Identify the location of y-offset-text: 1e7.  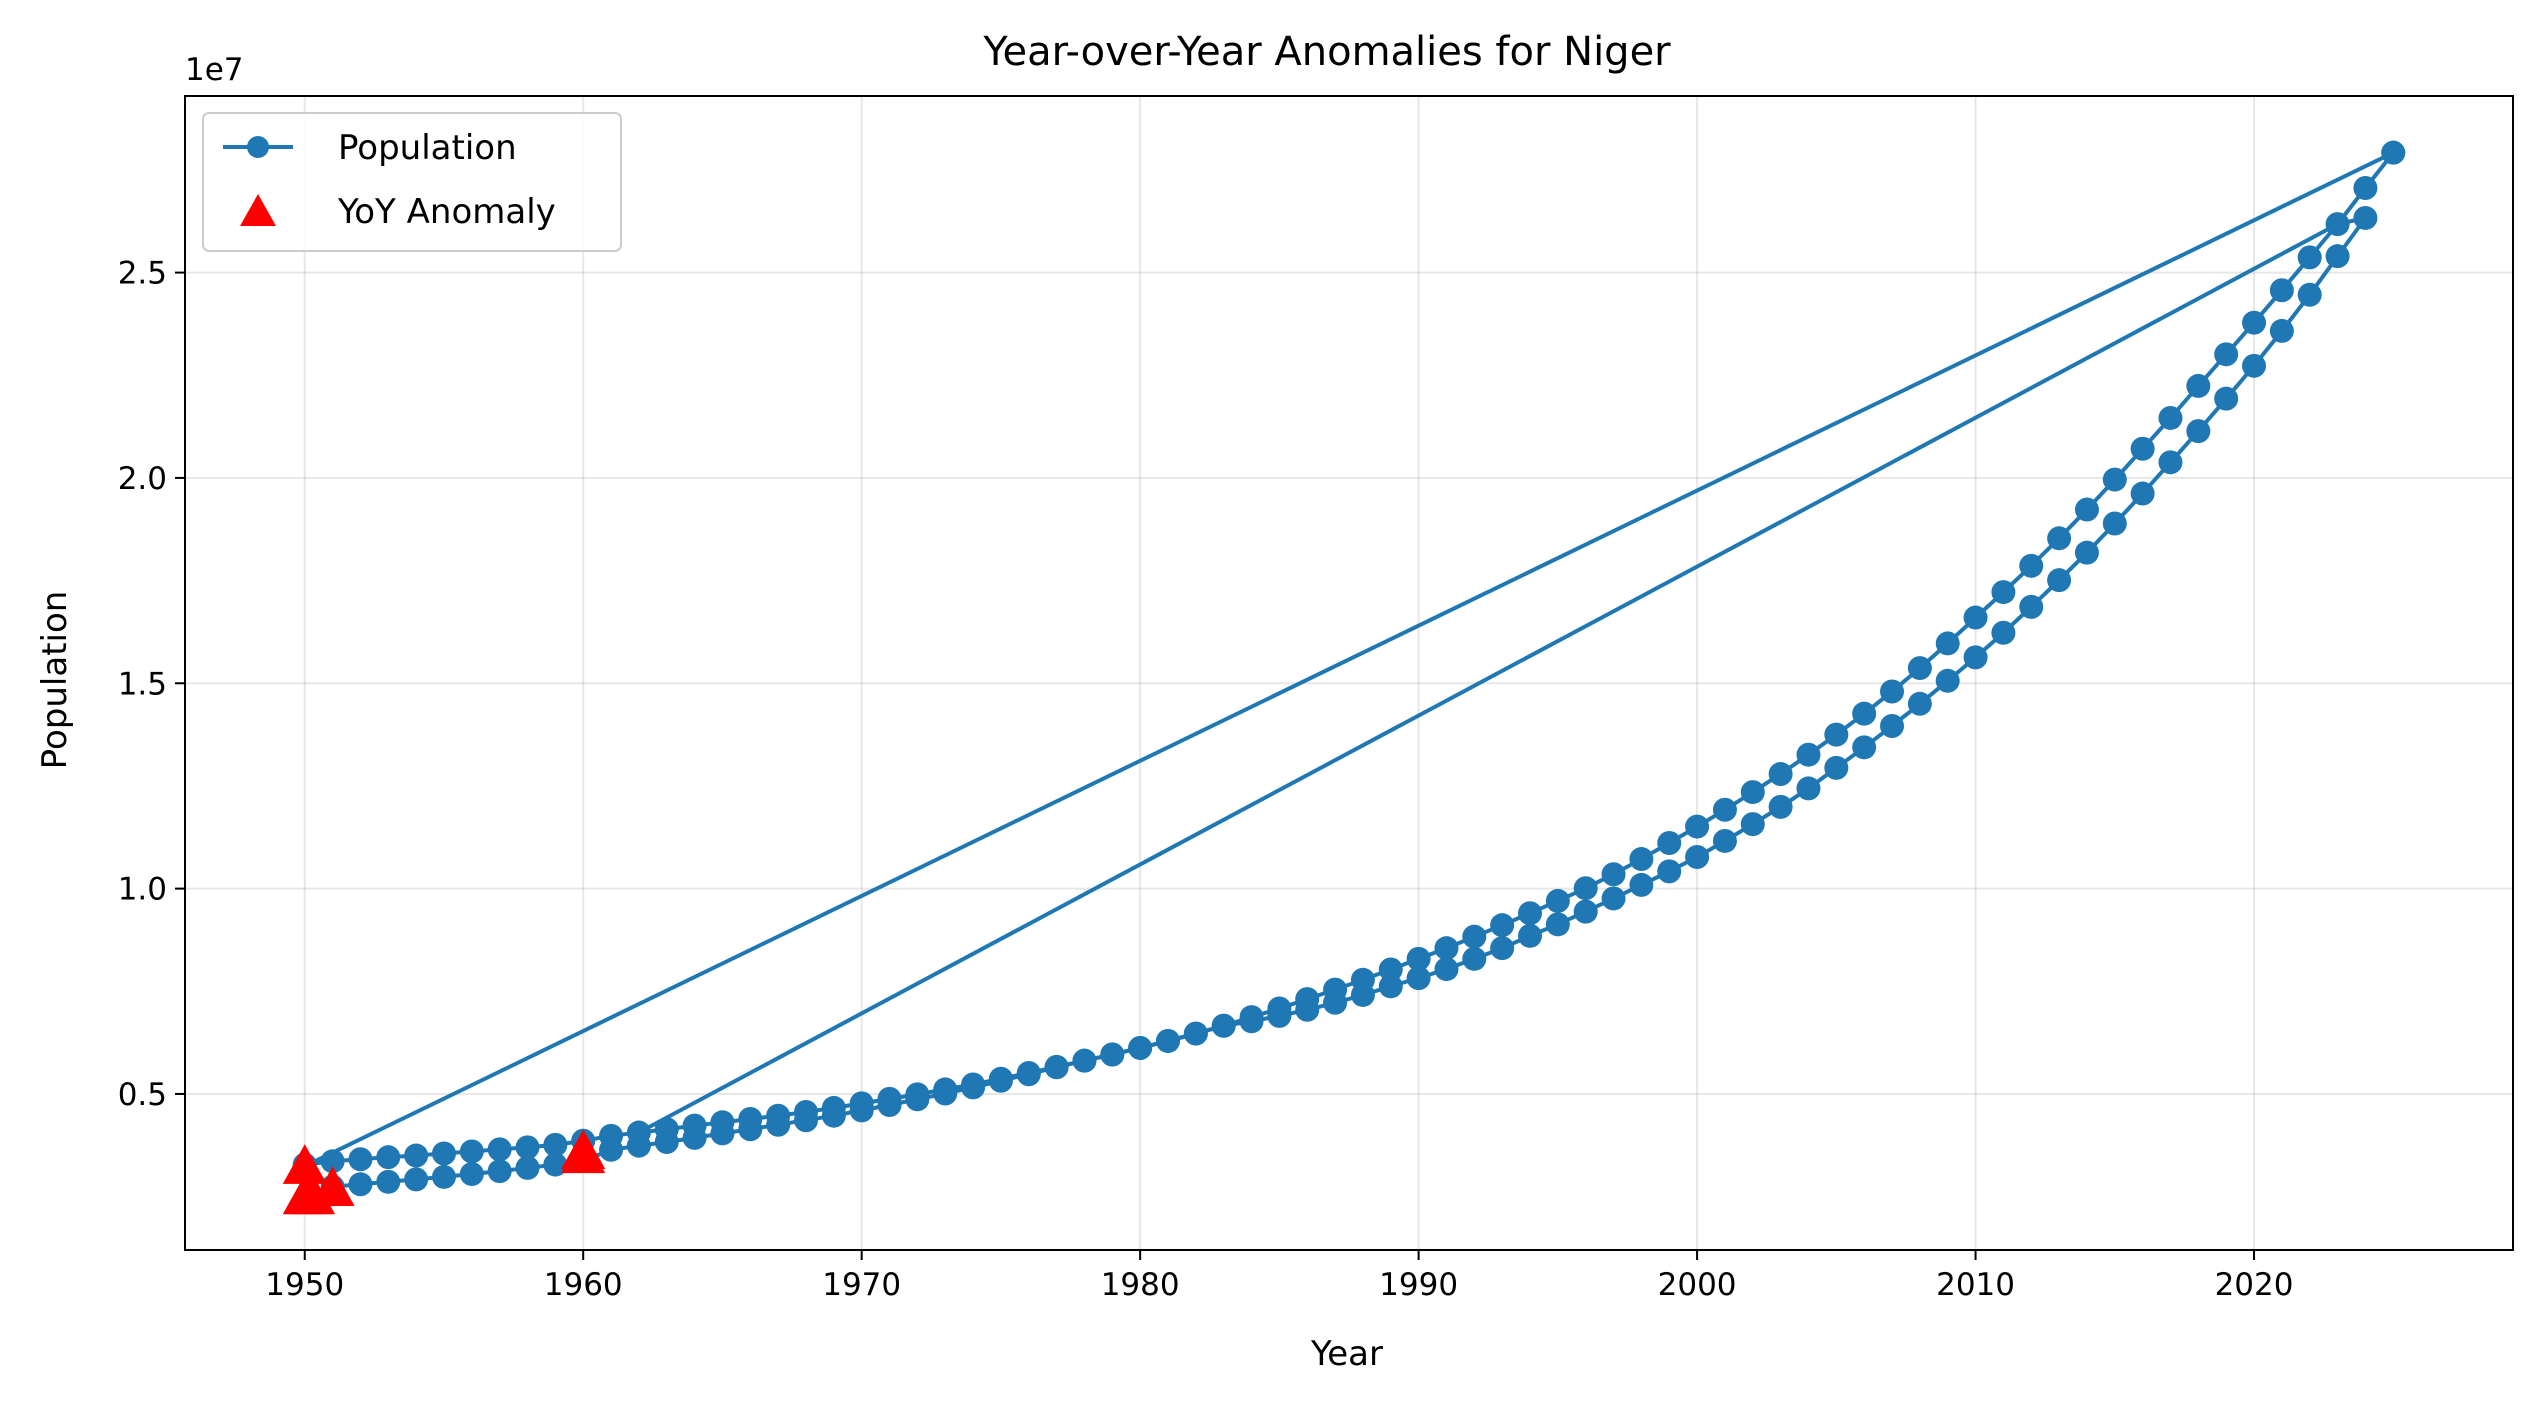
(214, 70).